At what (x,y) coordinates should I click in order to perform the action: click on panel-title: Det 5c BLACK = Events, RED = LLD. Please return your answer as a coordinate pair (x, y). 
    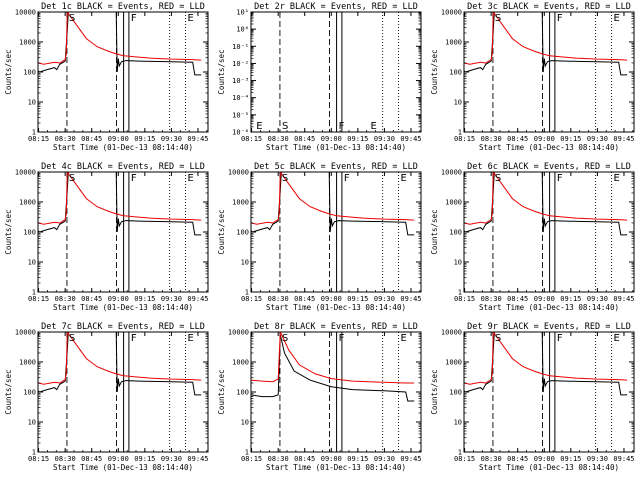
    Looking at the image, I should click on (336, 167).